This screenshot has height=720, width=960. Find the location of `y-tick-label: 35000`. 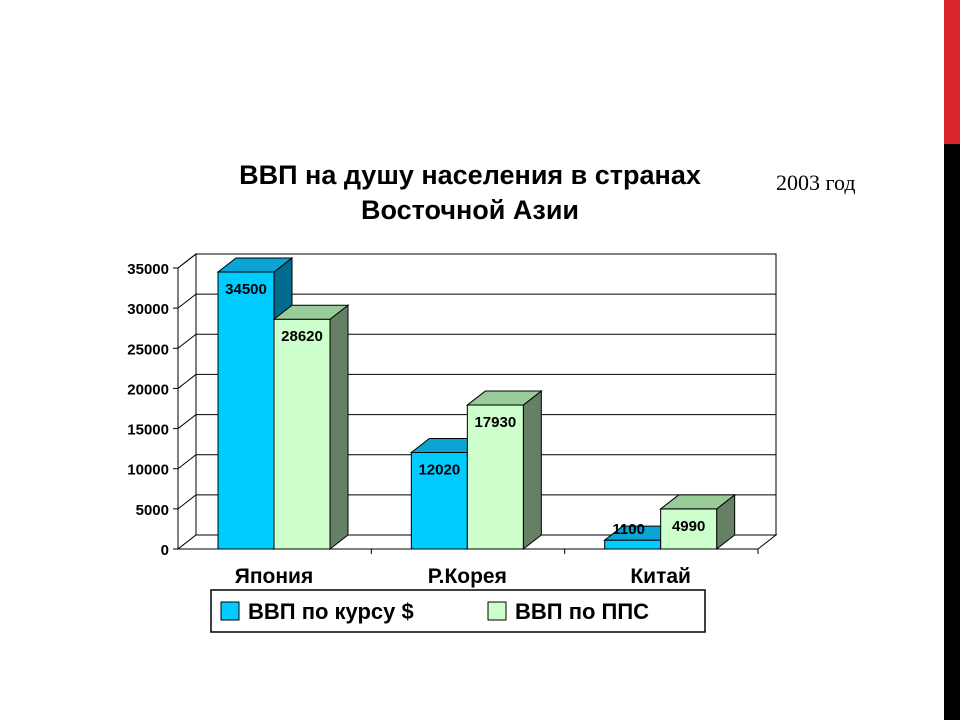

y-tick-label: 35000 is located at coordinates (148, 269).